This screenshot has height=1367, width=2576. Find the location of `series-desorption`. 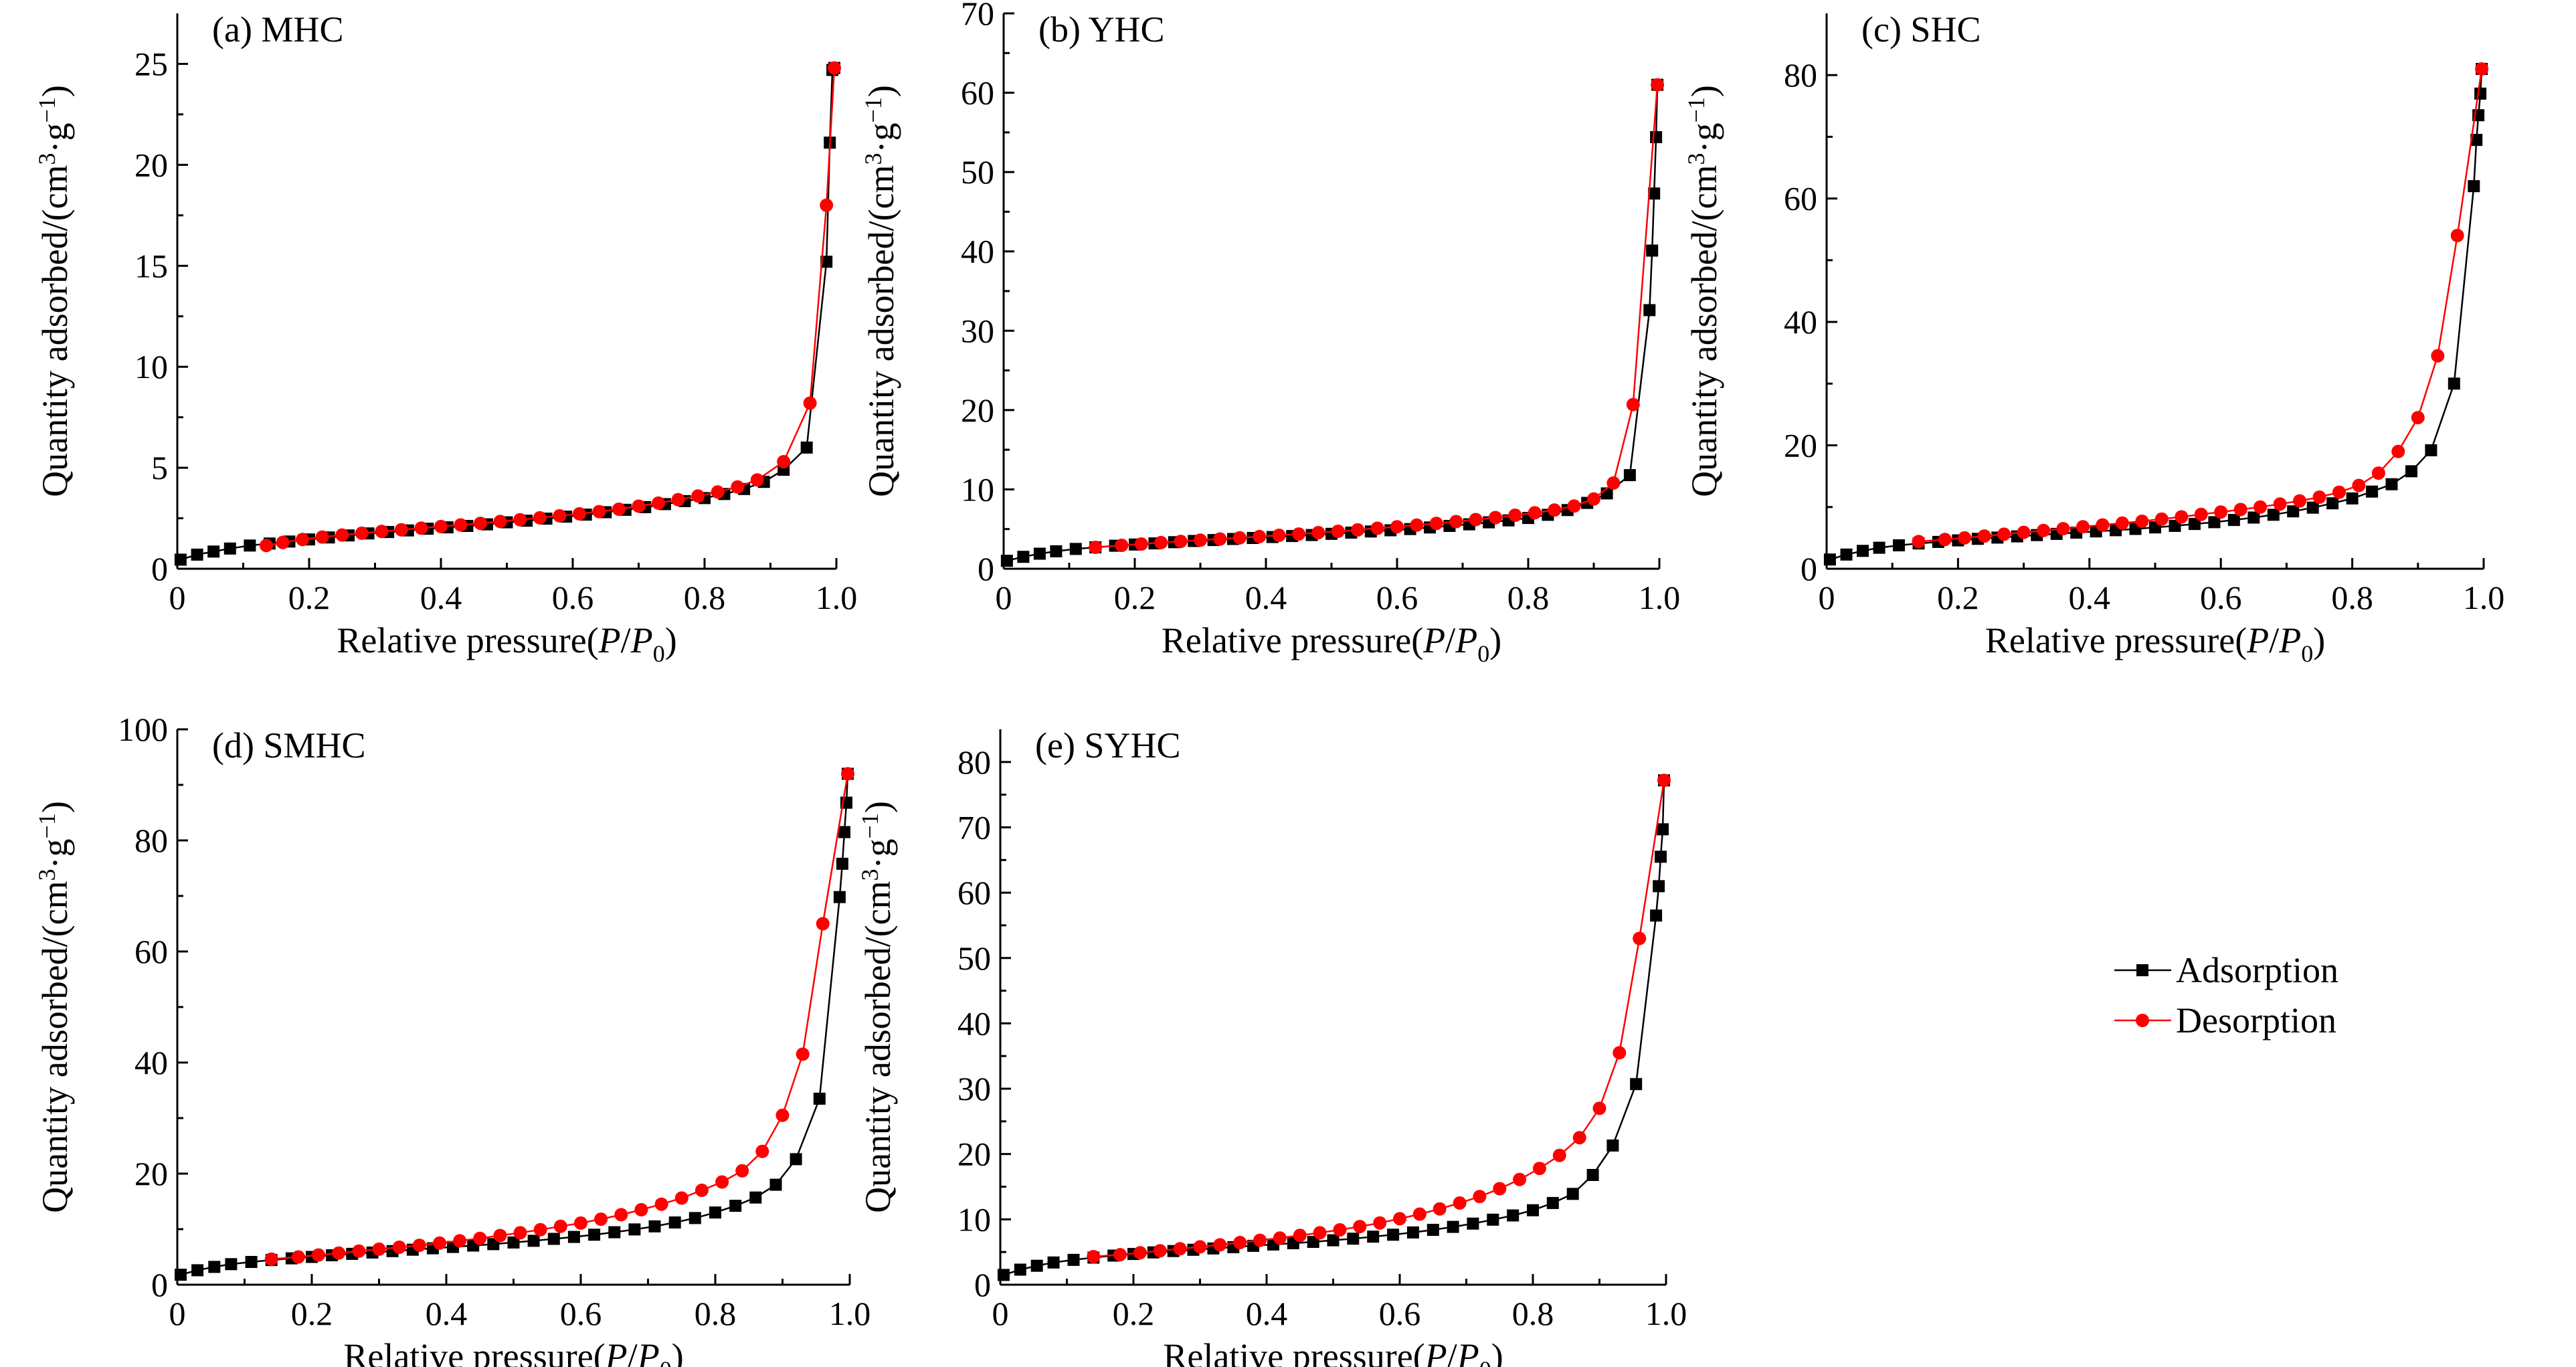

series-desorption is located at coordinates (2200, 305).